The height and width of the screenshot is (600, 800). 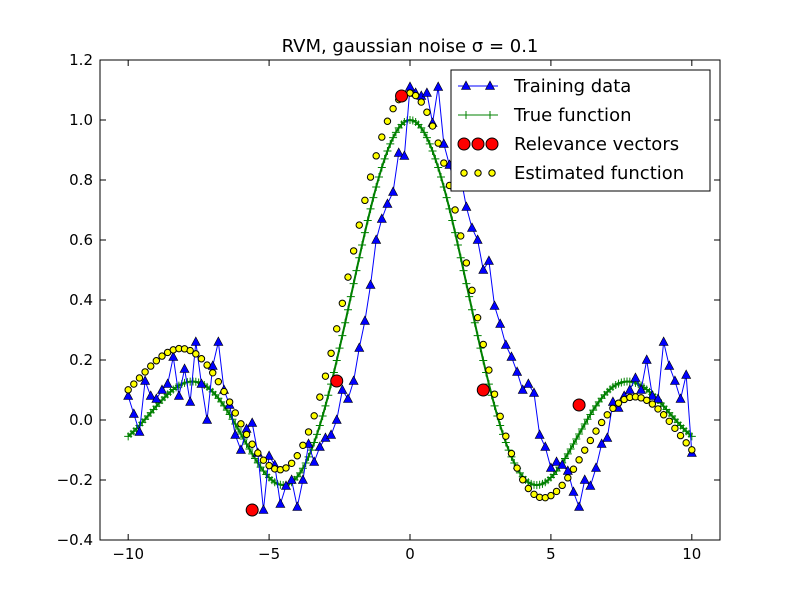 I want to click on legend-true-label: True function, so click(x=572, y=115).